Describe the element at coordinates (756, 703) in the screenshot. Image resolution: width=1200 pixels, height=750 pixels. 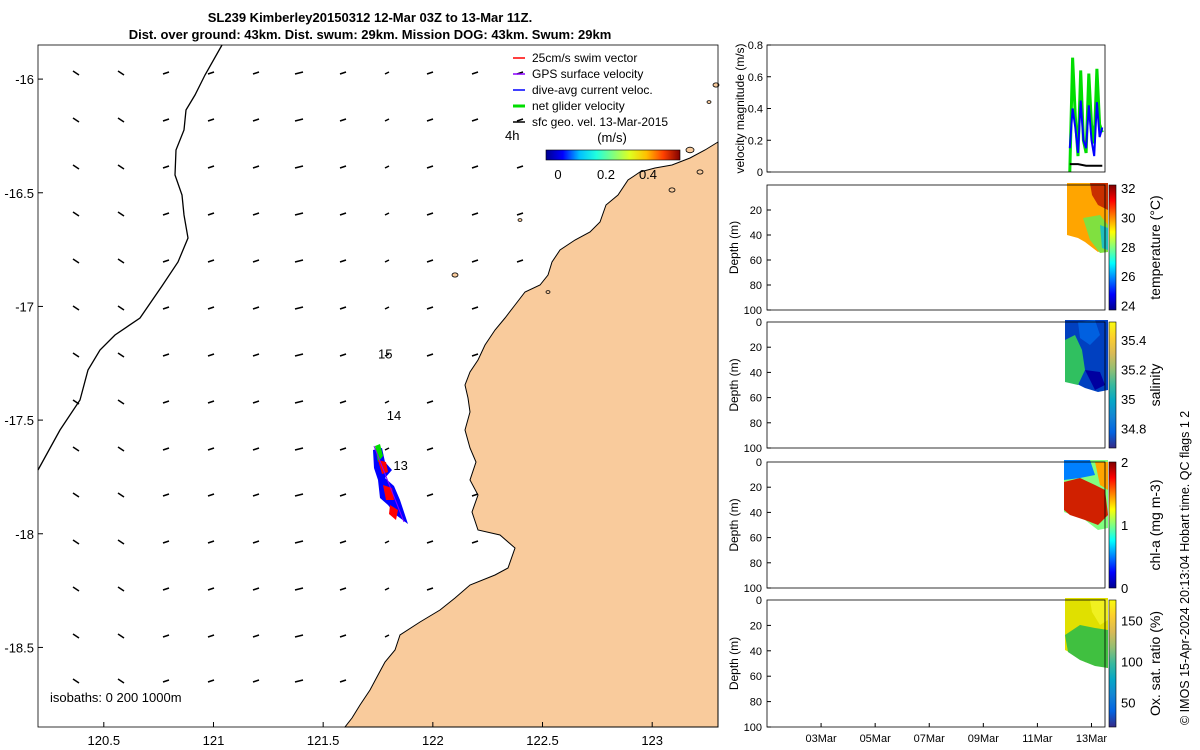
I see `depth-panel-3-ytick-label-3: 80` at that location.